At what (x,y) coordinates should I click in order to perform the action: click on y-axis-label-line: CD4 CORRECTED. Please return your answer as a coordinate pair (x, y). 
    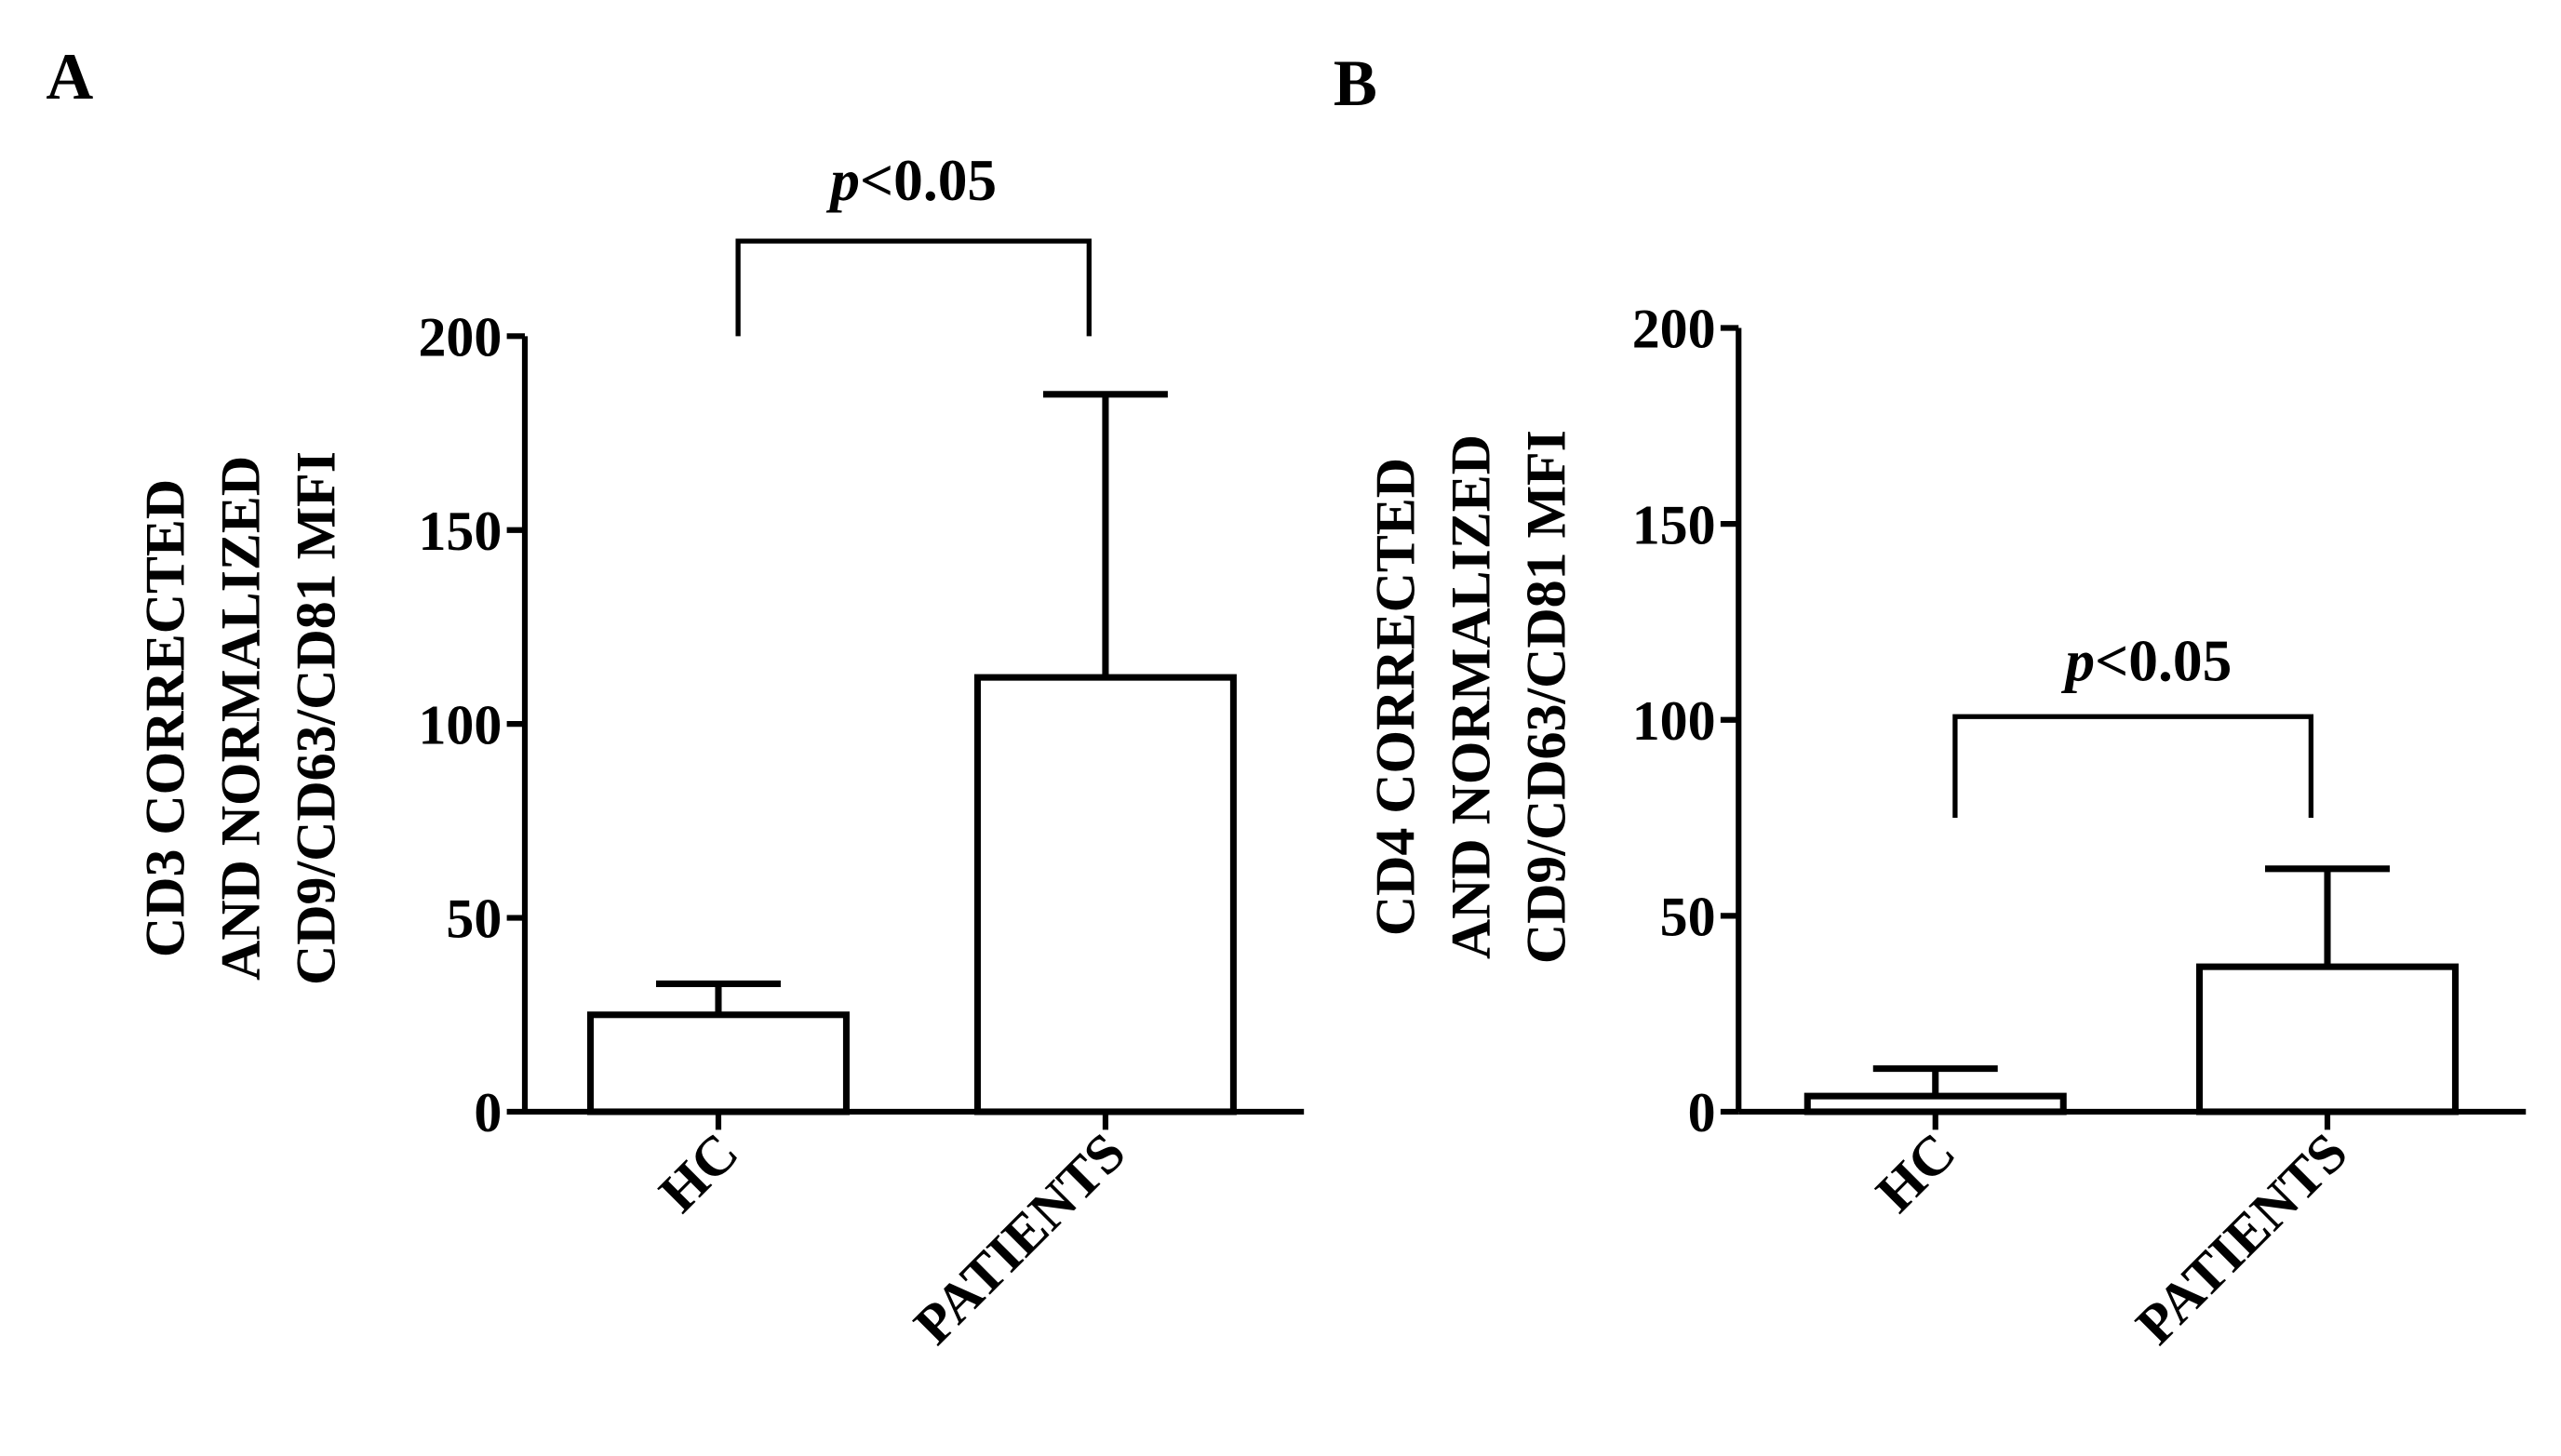
    Looking at the image, I should click on (1395, 697).